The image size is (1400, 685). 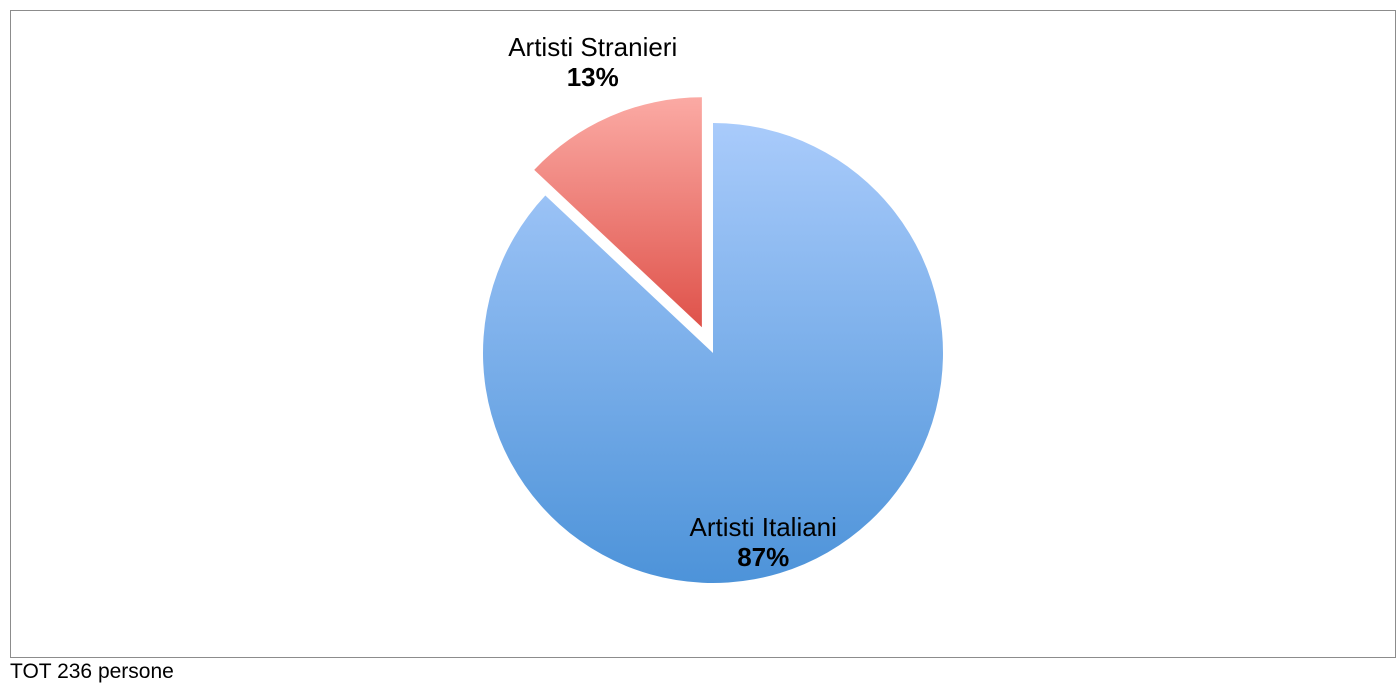 I want to click on slice-value-artisti-stranieri: 13%, so click(x=593, y=77).